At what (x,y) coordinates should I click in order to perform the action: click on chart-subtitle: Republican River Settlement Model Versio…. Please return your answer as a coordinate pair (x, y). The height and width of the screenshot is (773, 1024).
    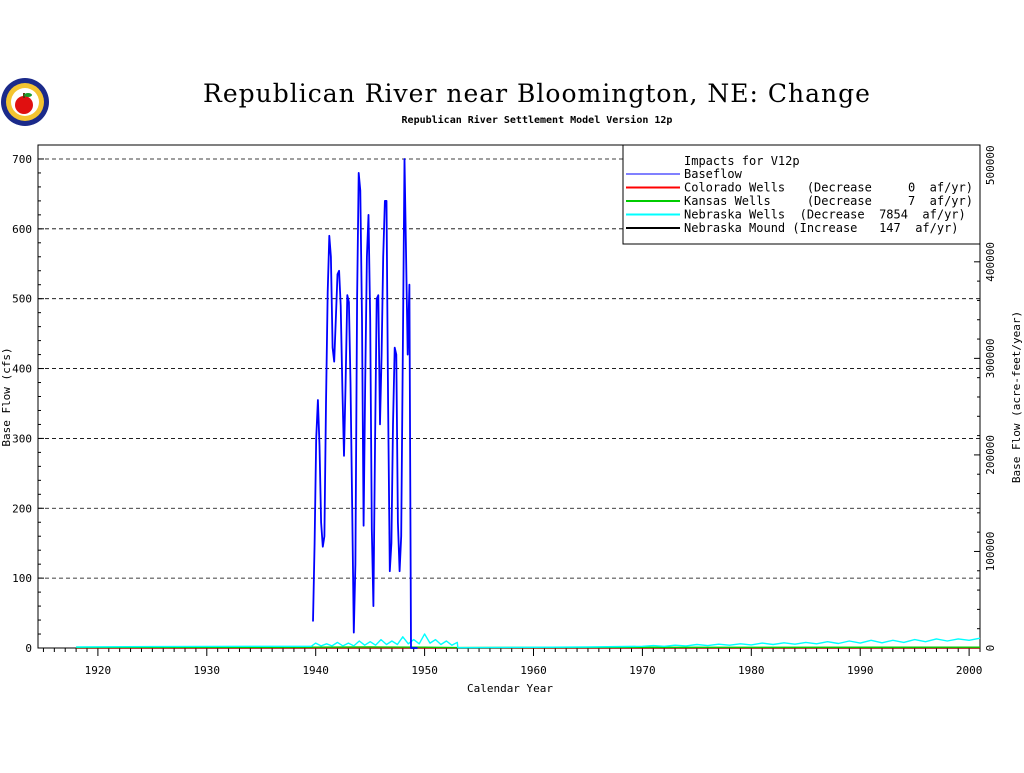
    Looking at the image, I should click on (537, 120).